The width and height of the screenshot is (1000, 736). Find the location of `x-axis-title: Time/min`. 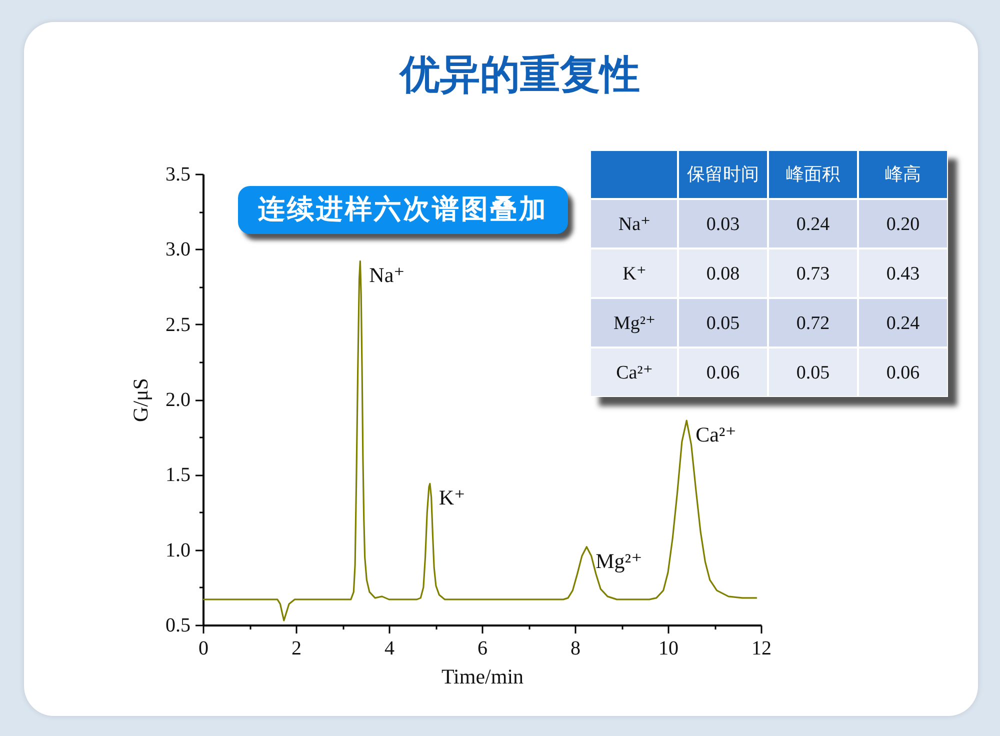

x-axis-title: Time/min is located at coordinates (482, 676).